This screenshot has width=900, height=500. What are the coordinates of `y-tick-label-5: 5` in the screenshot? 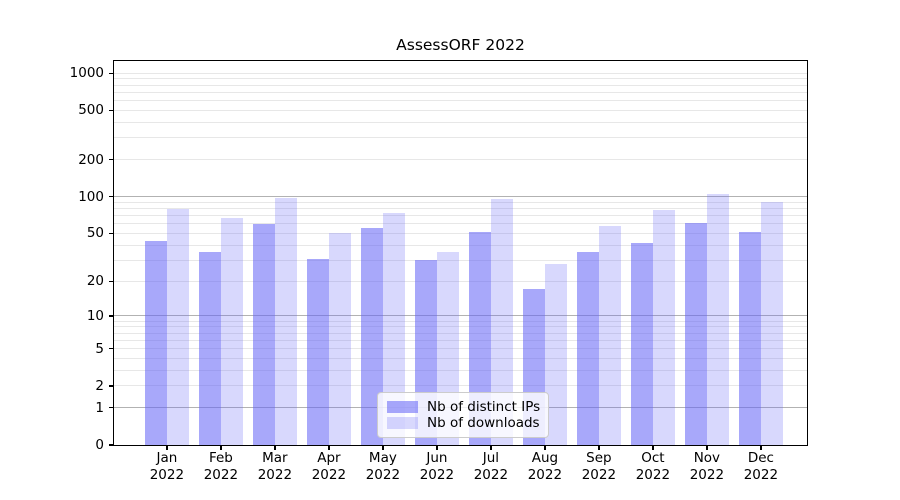 It's located at (99, 348).